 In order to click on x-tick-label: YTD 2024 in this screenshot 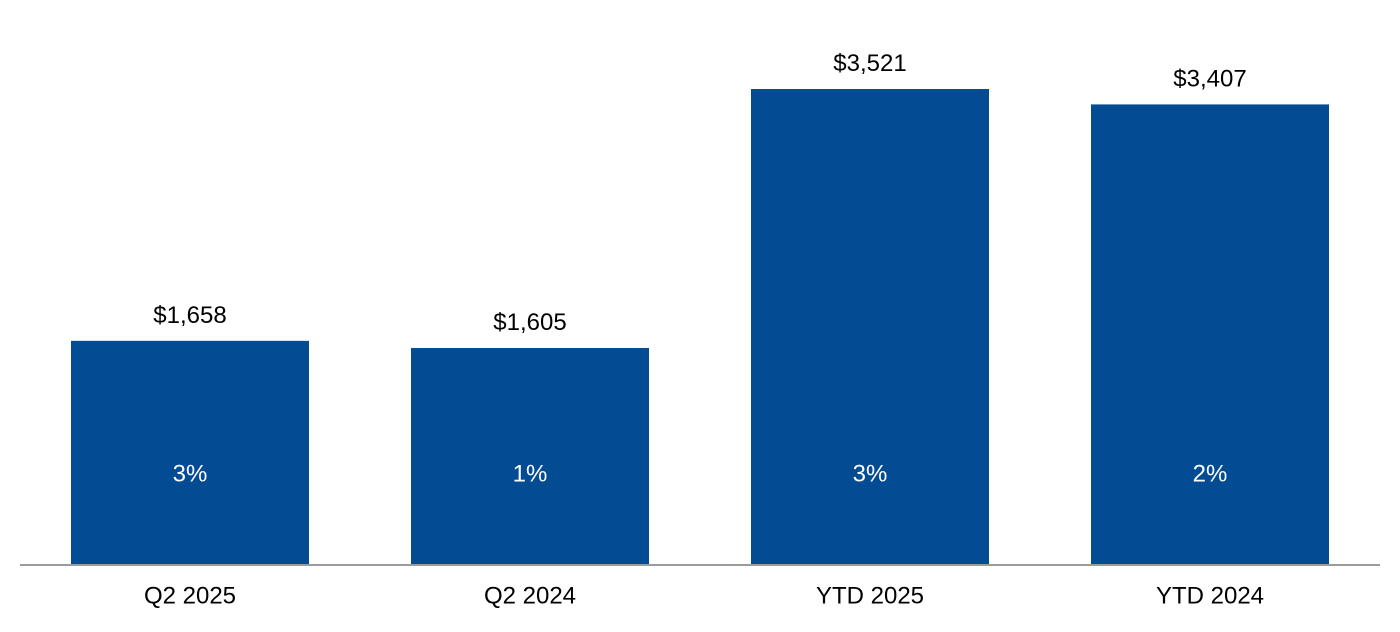, I will do `click(1210, 595)`.